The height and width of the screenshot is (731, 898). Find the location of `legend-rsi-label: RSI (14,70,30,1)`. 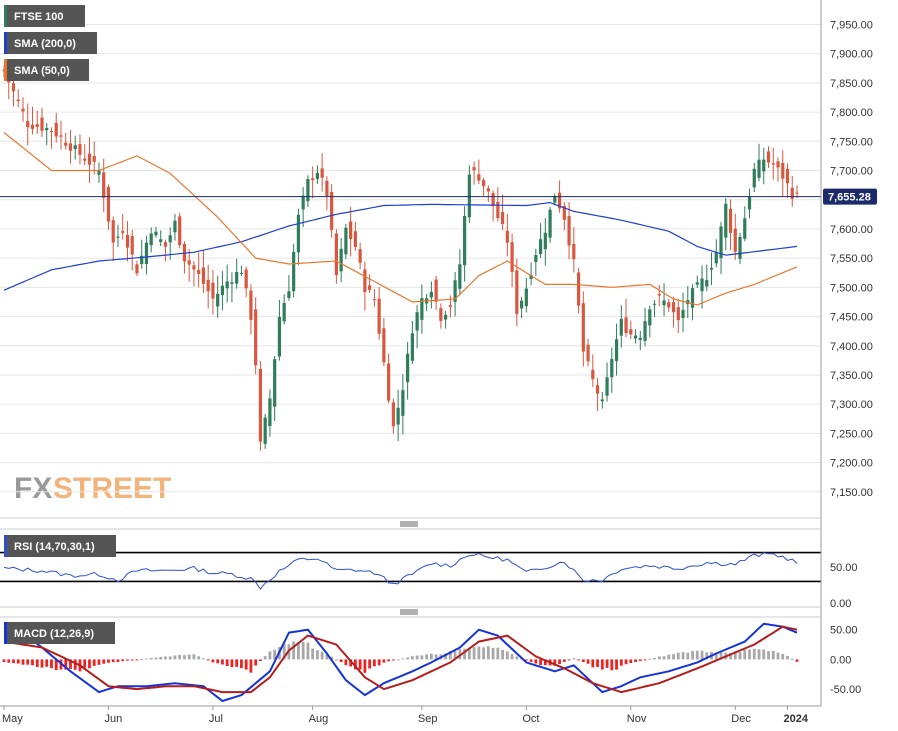

legend-rsi-label: RSI (14,70,30,1) is located at coordinates (54, 547).